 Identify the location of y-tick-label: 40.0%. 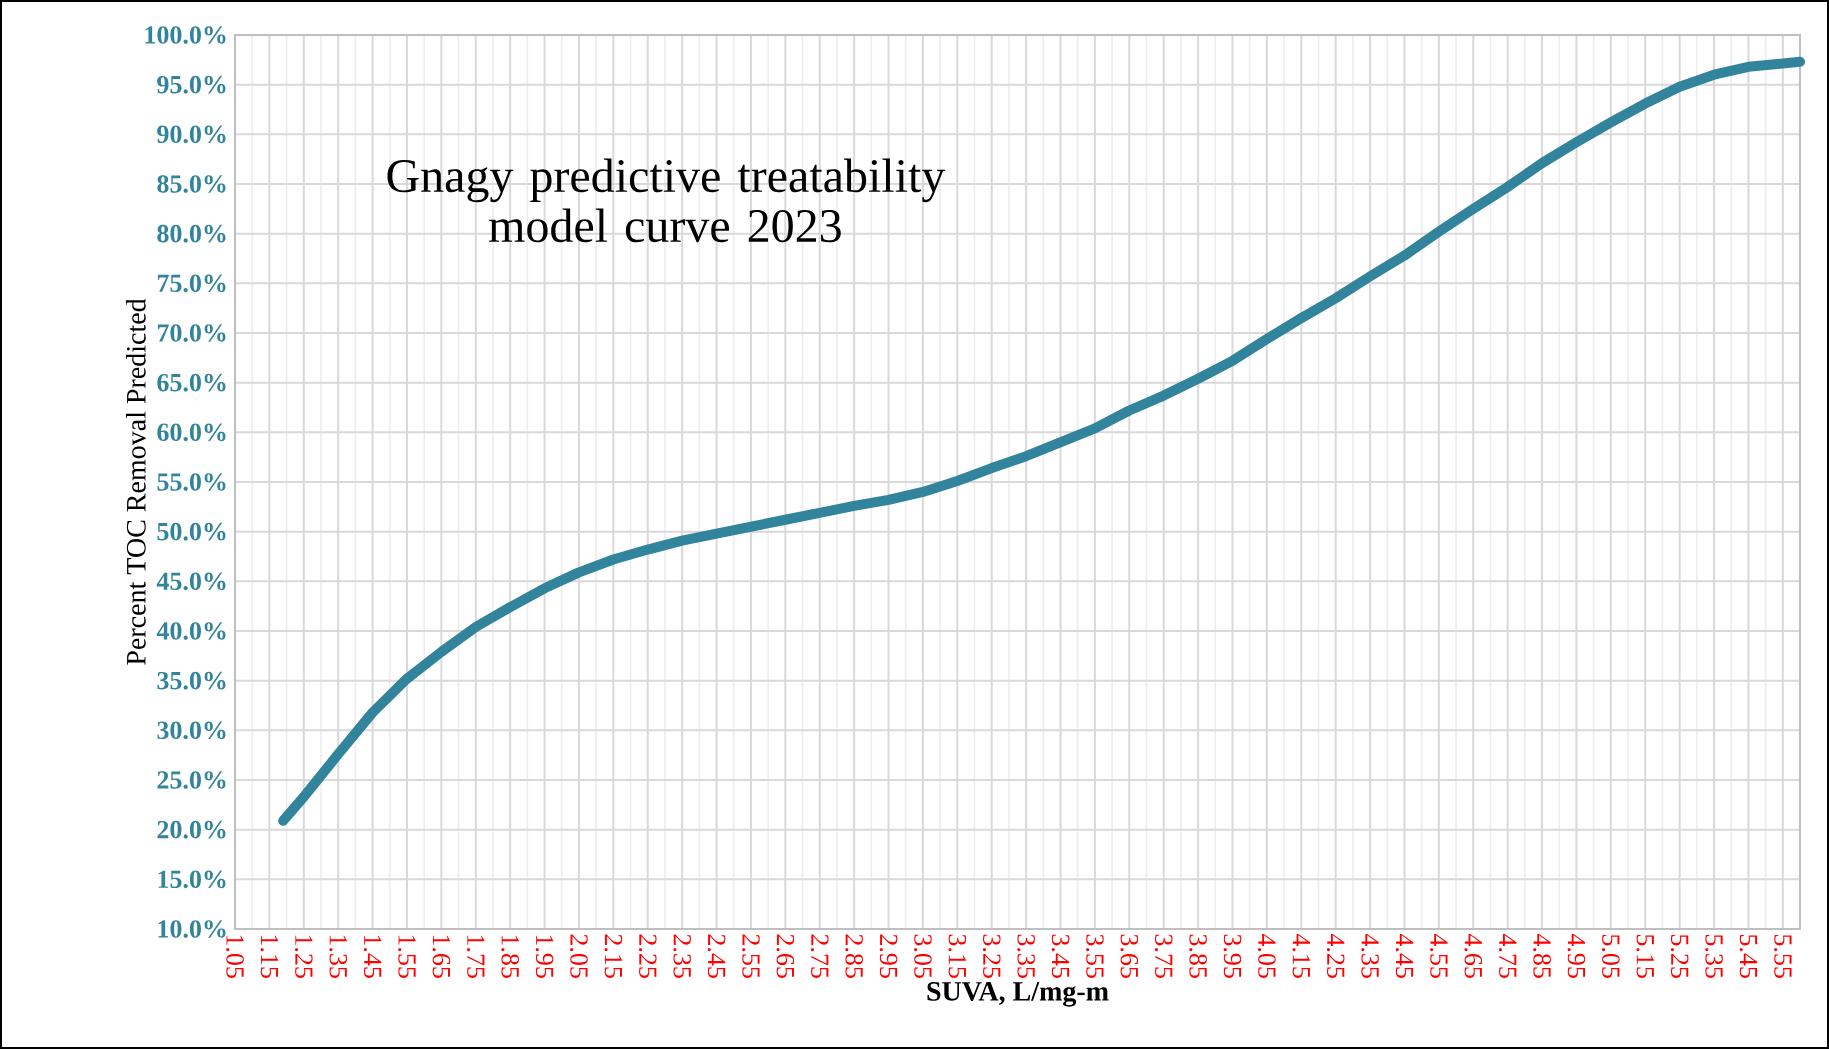
(191, 631).